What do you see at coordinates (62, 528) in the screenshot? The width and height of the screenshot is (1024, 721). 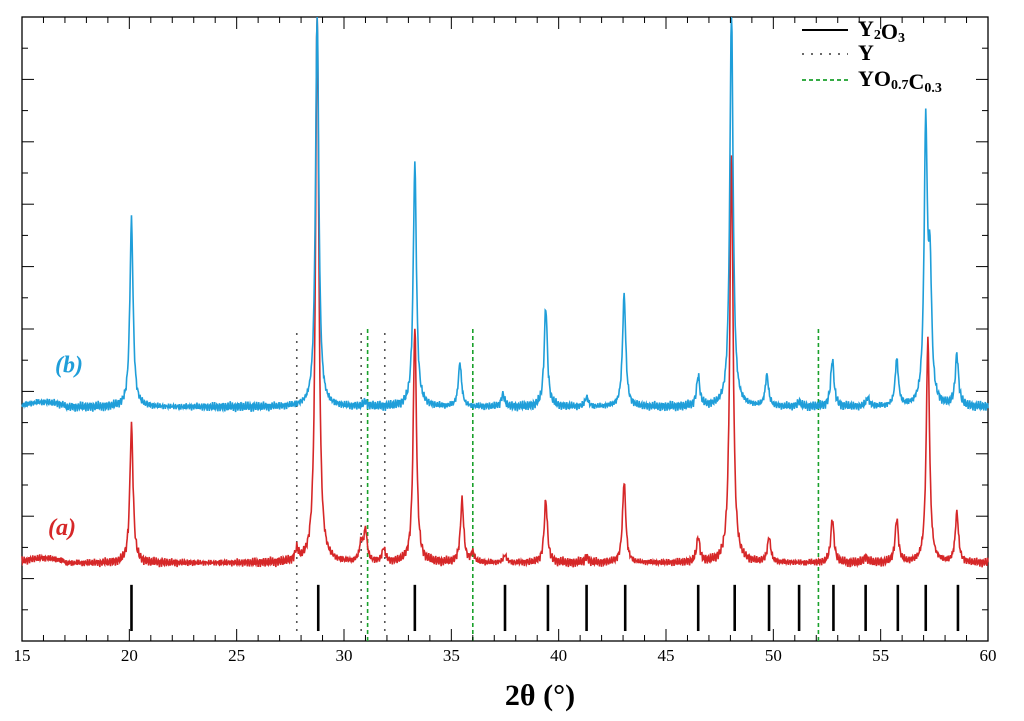 I see `series-label-a: (a)` at bounding box center [62, 528].